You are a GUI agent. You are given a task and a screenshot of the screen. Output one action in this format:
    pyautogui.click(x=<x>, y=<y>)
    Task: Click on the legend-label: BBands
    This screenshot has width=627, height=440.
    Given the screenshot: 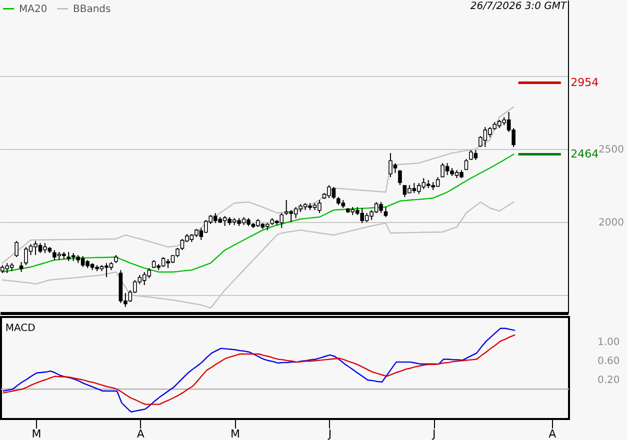 What is the action you would take?
    pyautogui.click(x=92, y=9)
    